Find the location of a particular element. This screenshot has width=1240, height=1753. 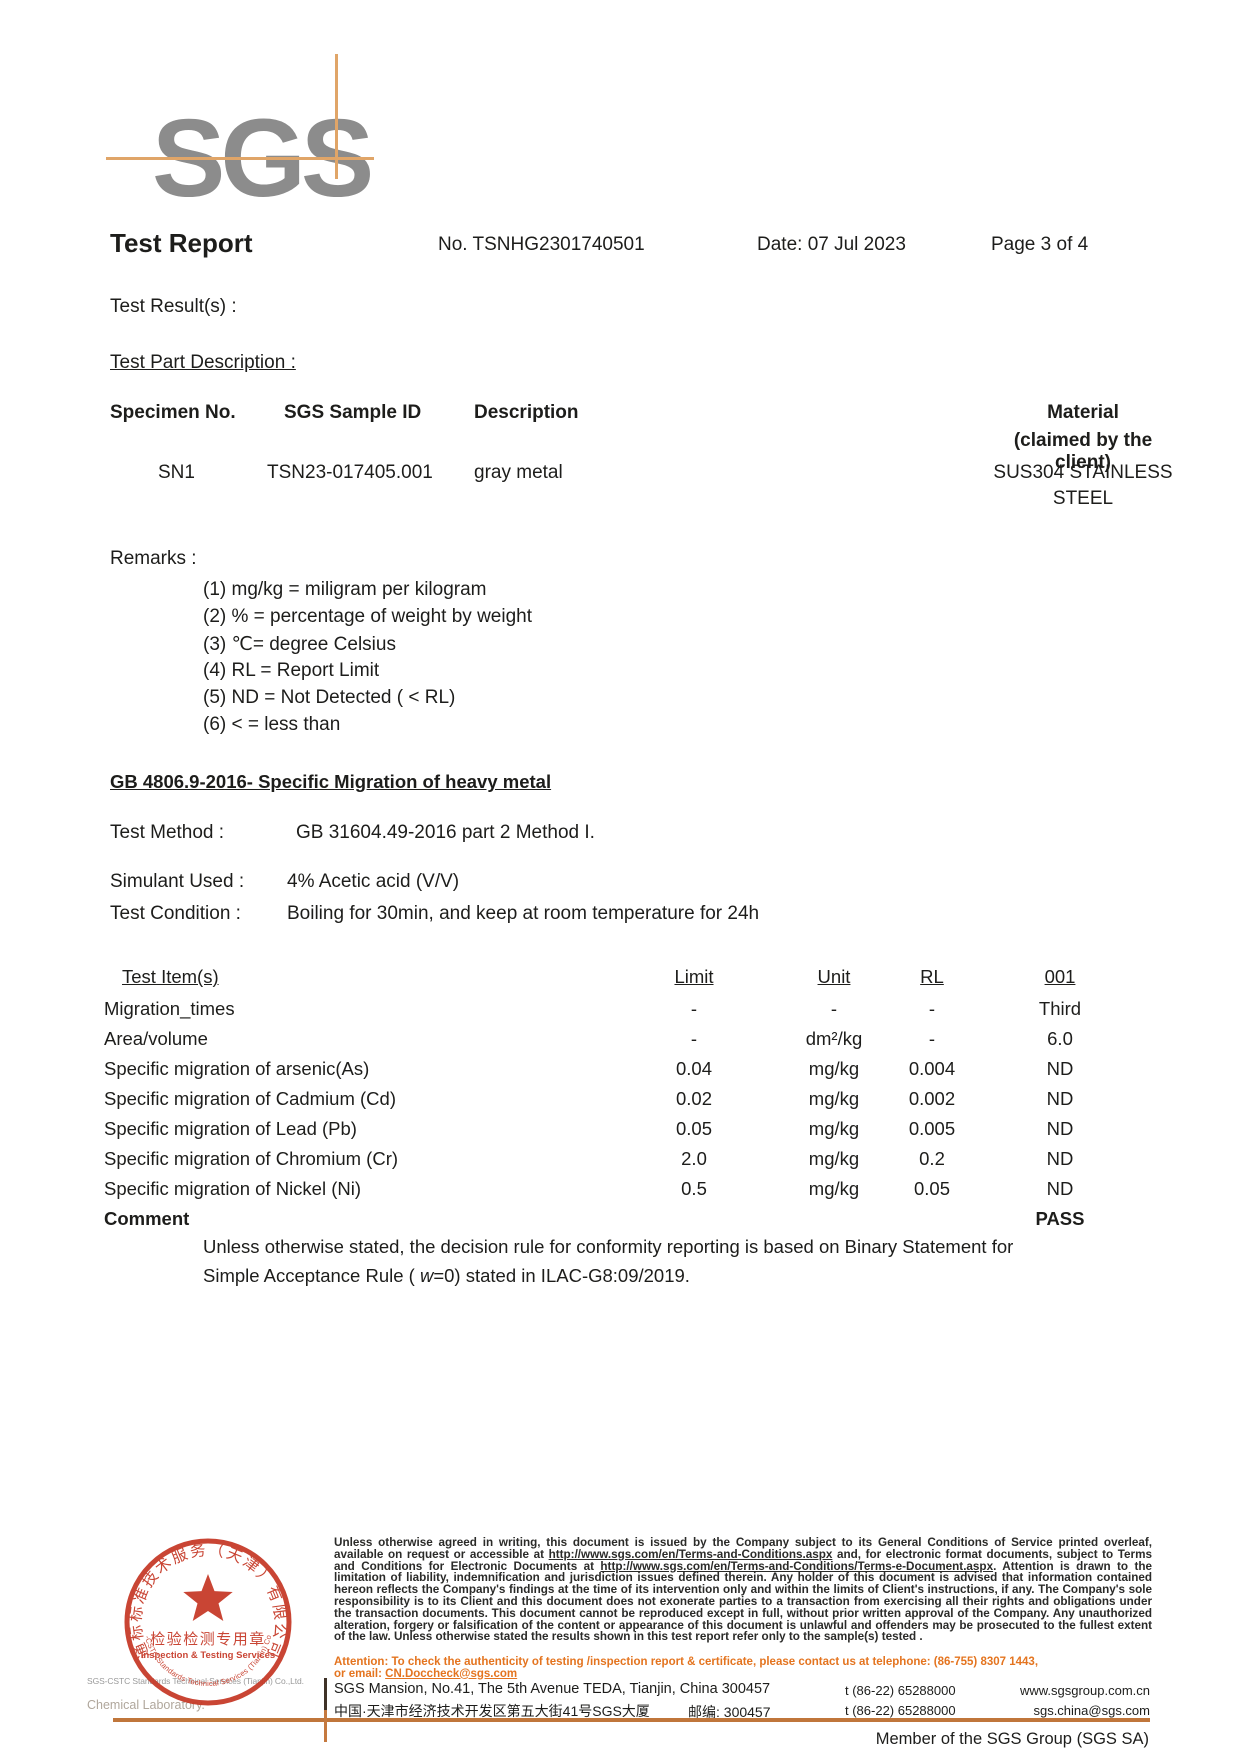

remark-item: (3) ℃= degree Celsius is located at coordinates (299, 644).